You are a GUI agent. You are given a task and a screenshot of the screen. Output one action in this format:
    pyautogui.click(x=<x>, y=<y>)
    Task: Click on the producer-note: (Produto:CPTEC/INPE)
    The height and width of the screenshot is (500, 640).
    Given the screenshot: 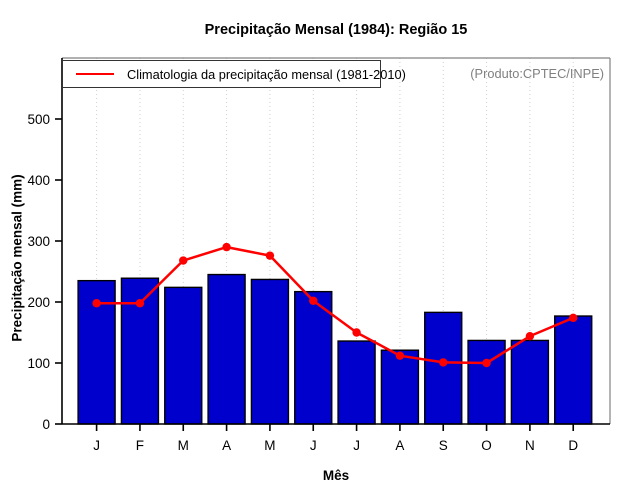 What is the action you would take?
    pyautogui.click(x=537, y=73)
    